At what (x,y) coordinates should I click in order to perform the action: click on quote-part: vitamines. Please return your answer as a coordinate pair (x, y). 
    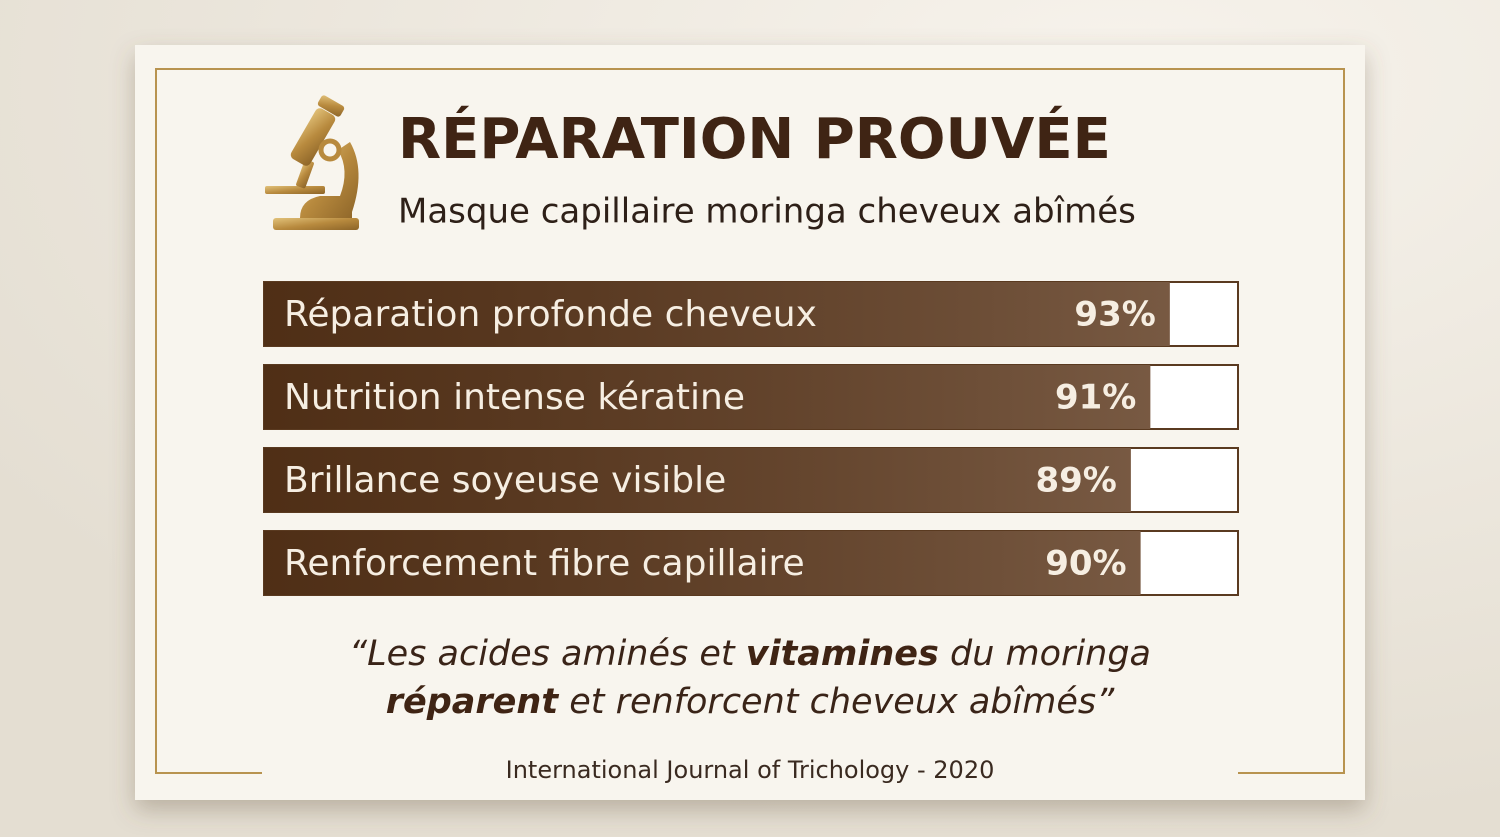
    Looking at the image, I should click on (842, 654).